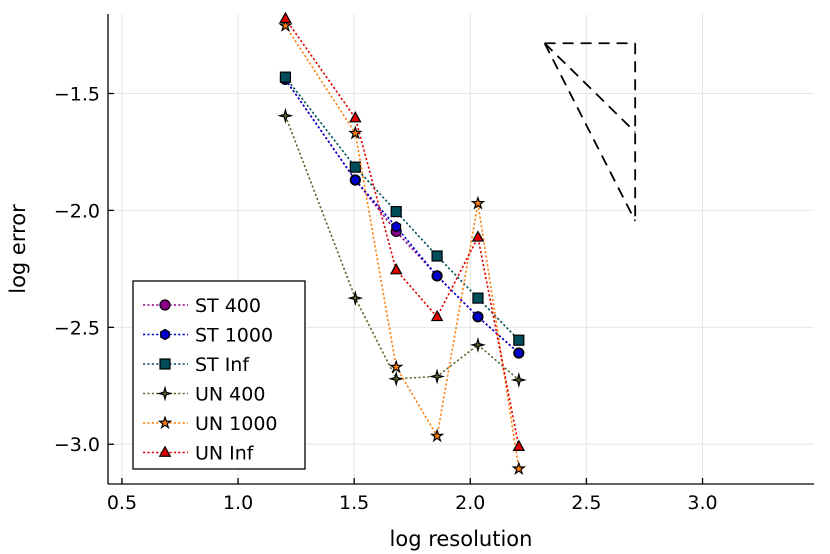 The height and width of the screenshot is (554, 830). What do you see at coordinates (122, 503) in the screenshot?
I see `x-tick-label: 0.5` at bounding box center [122, 503].